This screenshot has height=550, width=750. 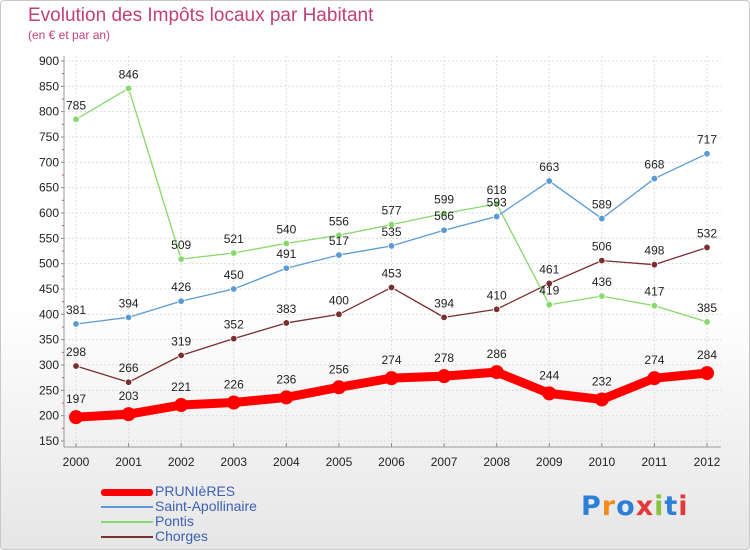 I want to click on y-tick-label: 450, so click(x=49, y=289).